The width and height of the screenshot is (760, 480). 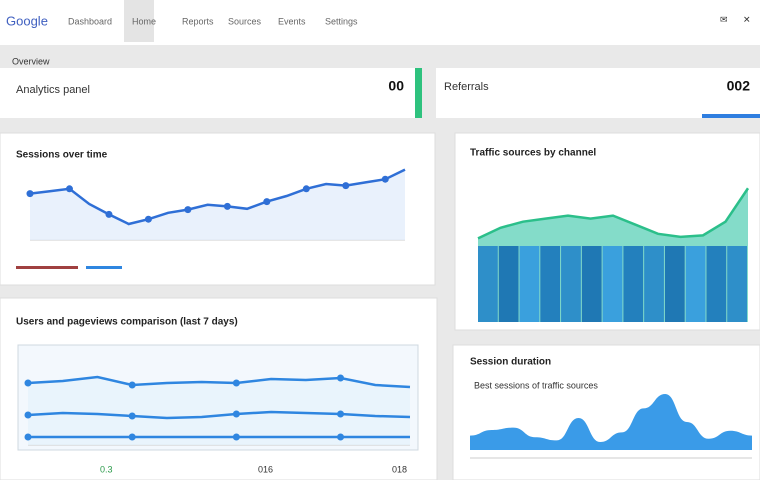 I want to click on chart-subtitle: Best sessions of traffic sources, so click(x=536, y=385).